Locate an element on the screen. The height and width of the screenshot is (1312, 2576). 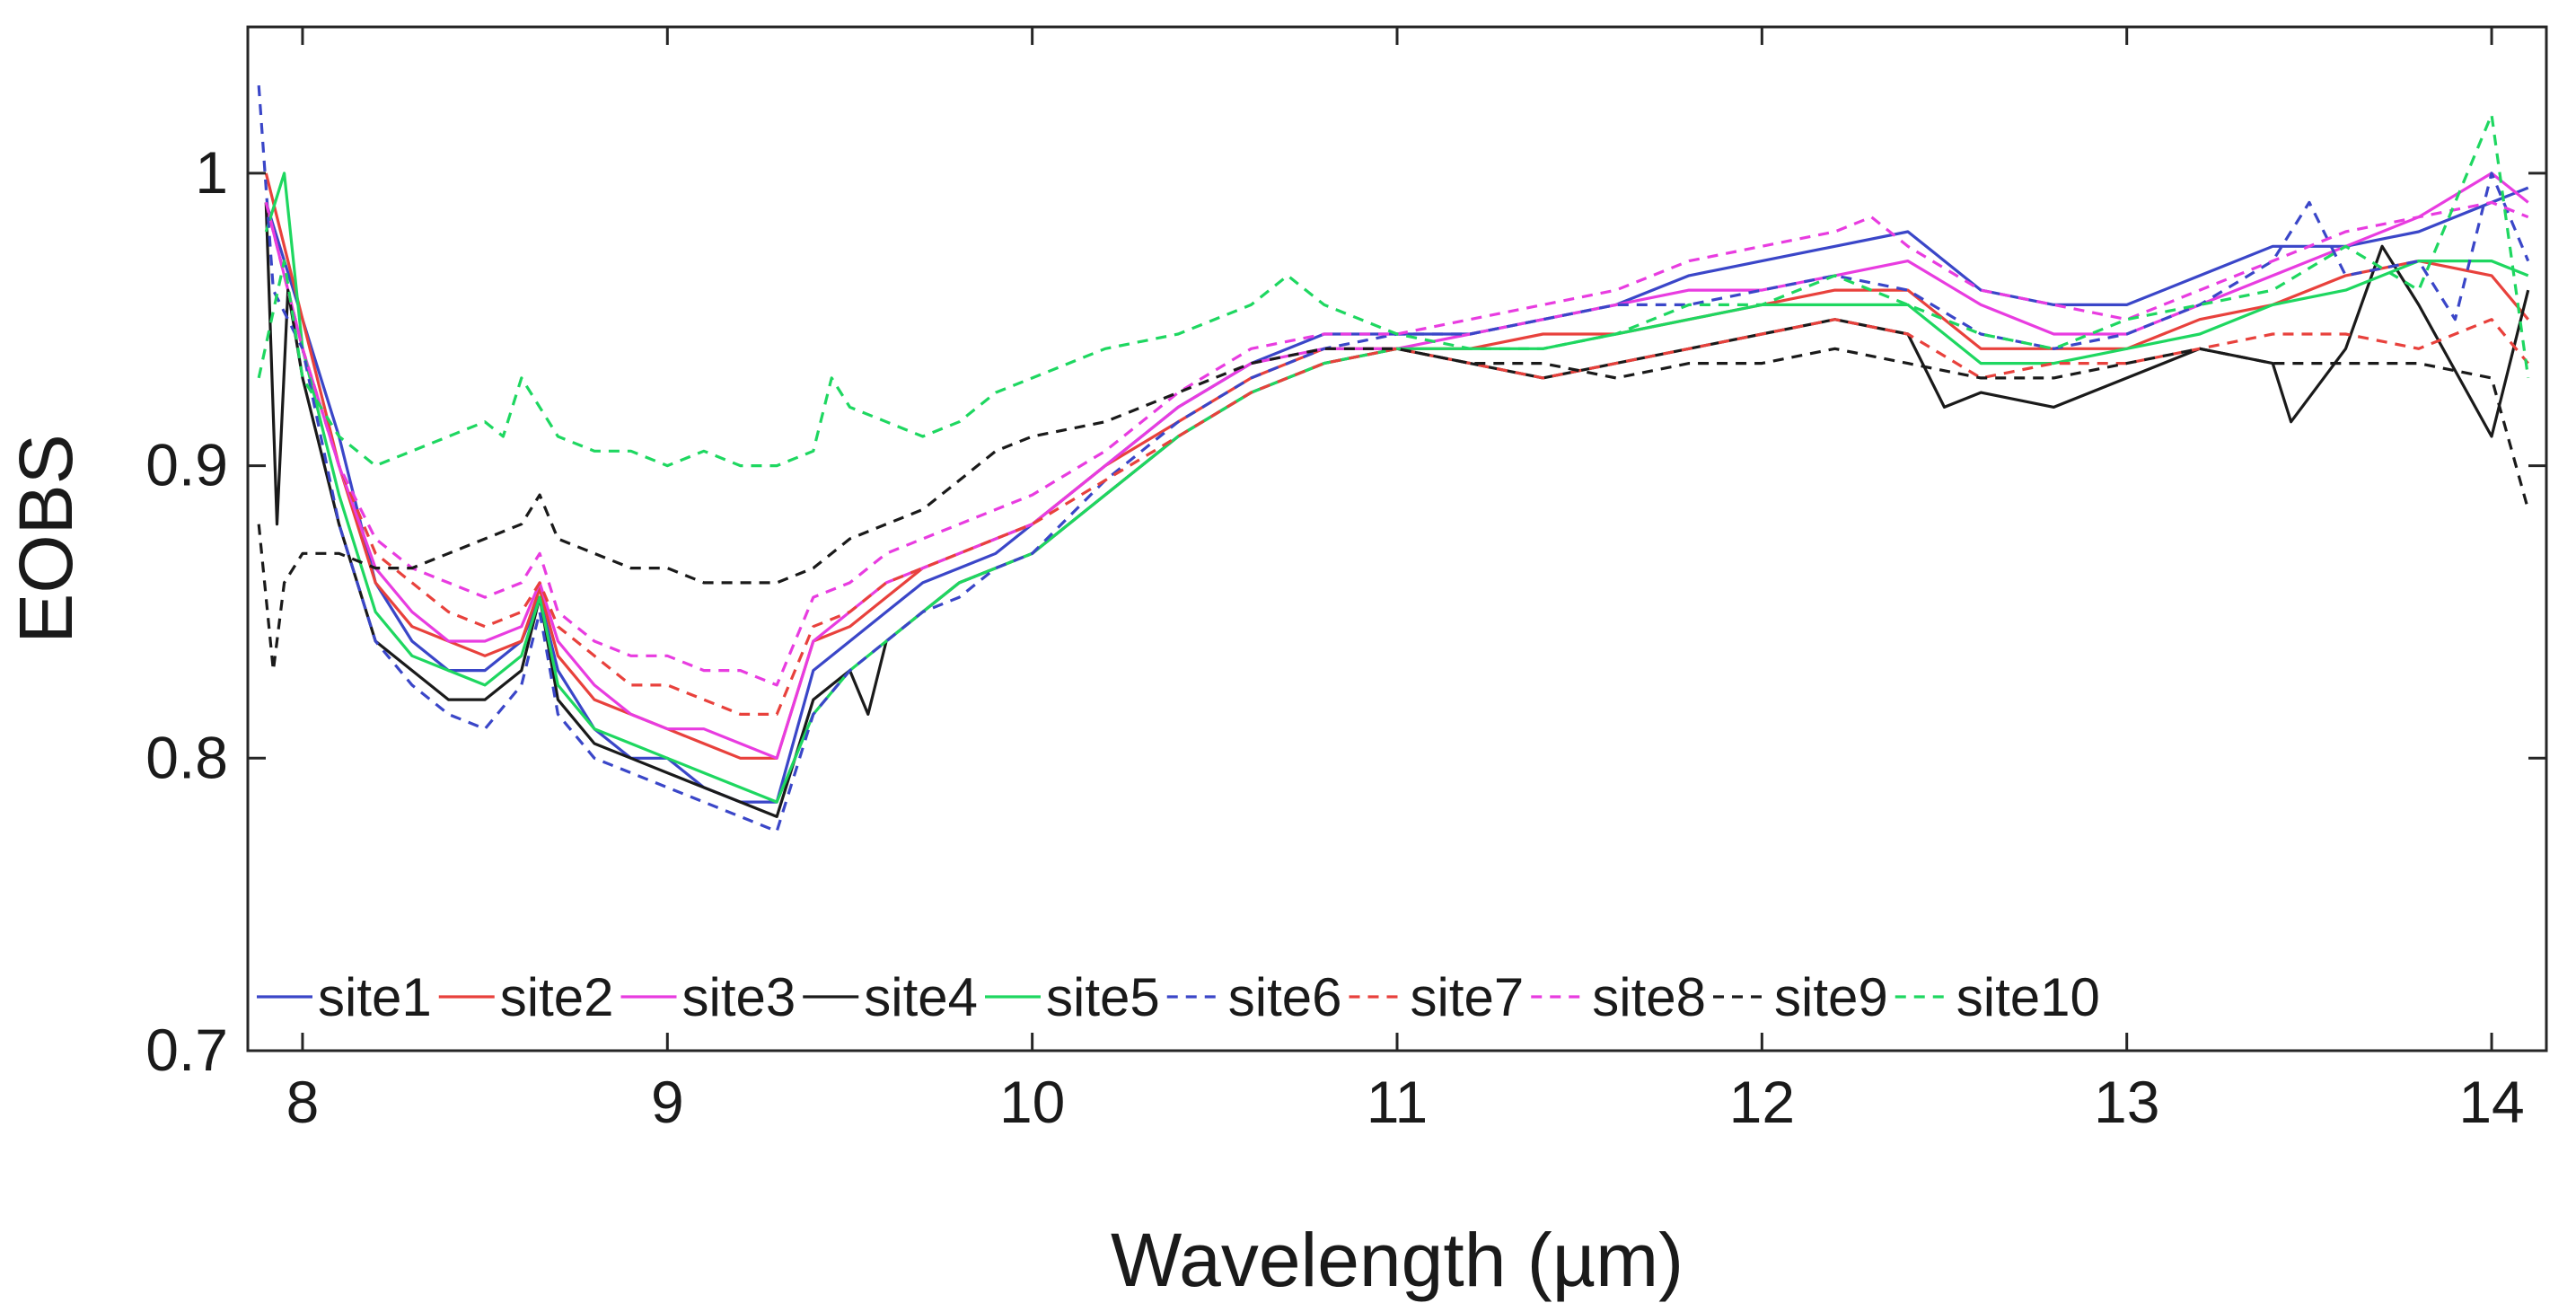
x-tick-label: 13 is located at coordinates (2126, 1102).